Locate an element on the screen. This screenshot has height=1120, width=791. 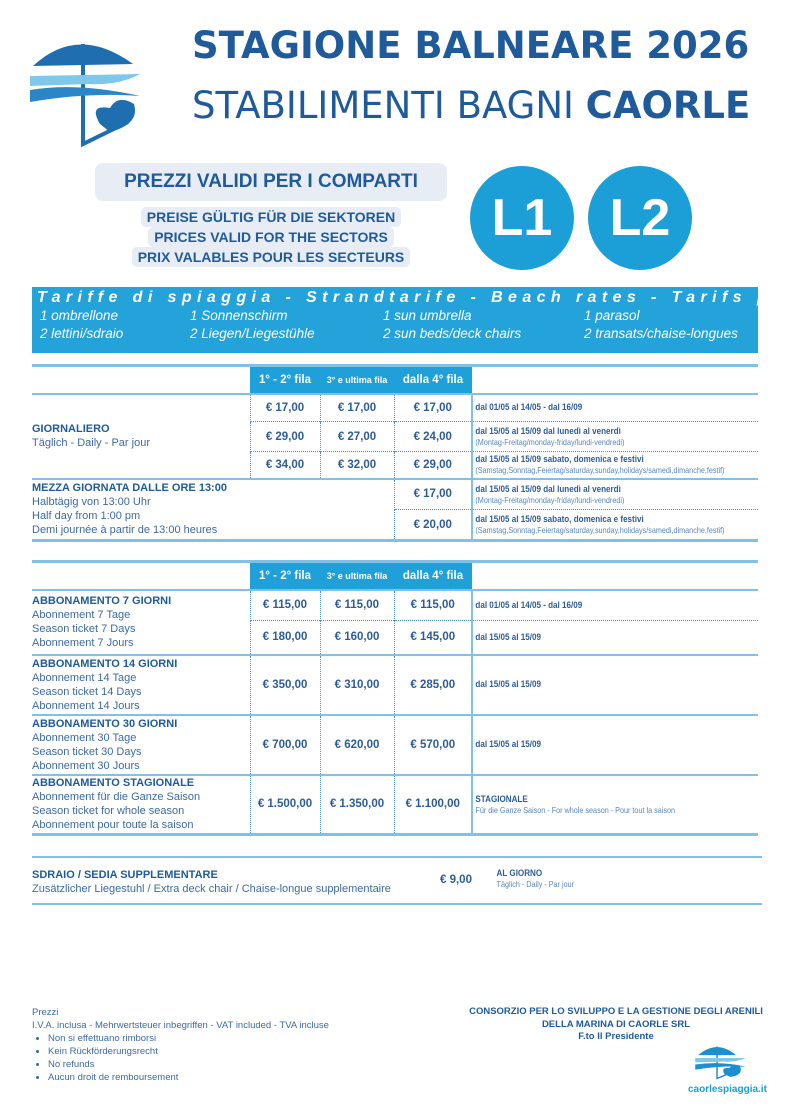
footer-bullet: Kein Rückförderungsrecht is located at coordinates (188, 1051).